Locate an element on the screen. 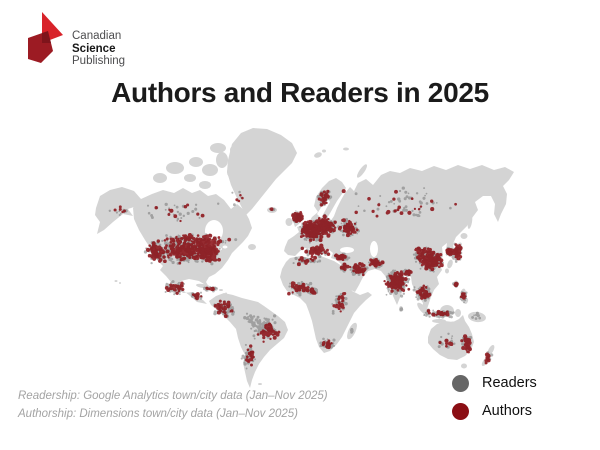 The width and height of the screenshot is (600, 450). legend-item-readers: Readers is located at coordinates (494, 383).